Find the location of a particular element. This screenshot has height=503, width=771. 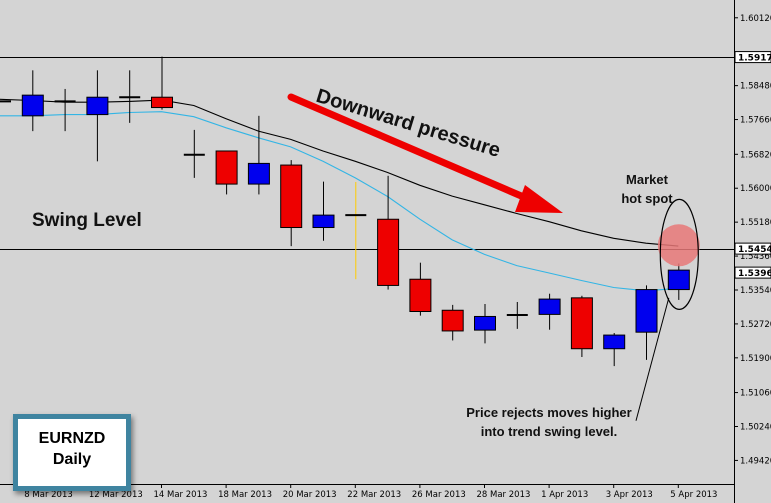

price-tick-label: 1.56820 is located at coordinates (755, 155).